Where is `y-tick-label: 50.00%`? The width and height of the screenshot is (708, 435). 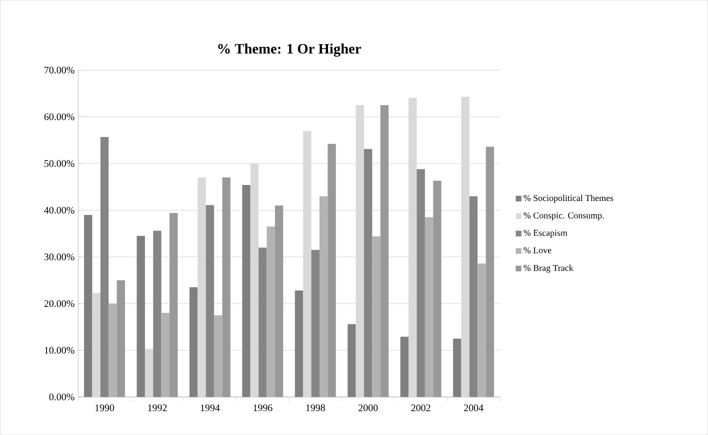
y-tick-label: 50.00% is located at coordinates (59, 163).